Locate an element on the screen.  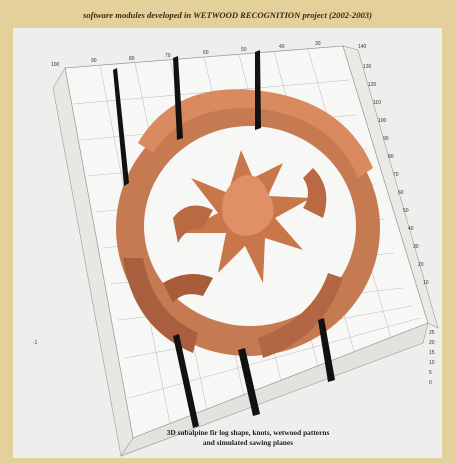
depth-tick: 20 is located at coordinates (432, 343).